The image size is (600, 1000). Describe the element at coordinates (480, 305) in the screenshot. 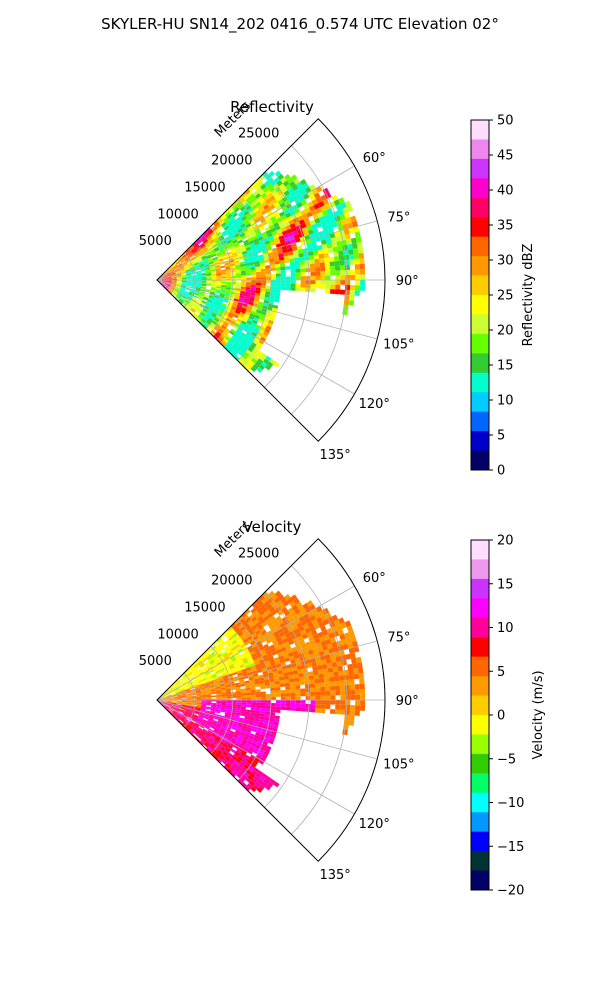

I see `colorbar-swatch` at that location.